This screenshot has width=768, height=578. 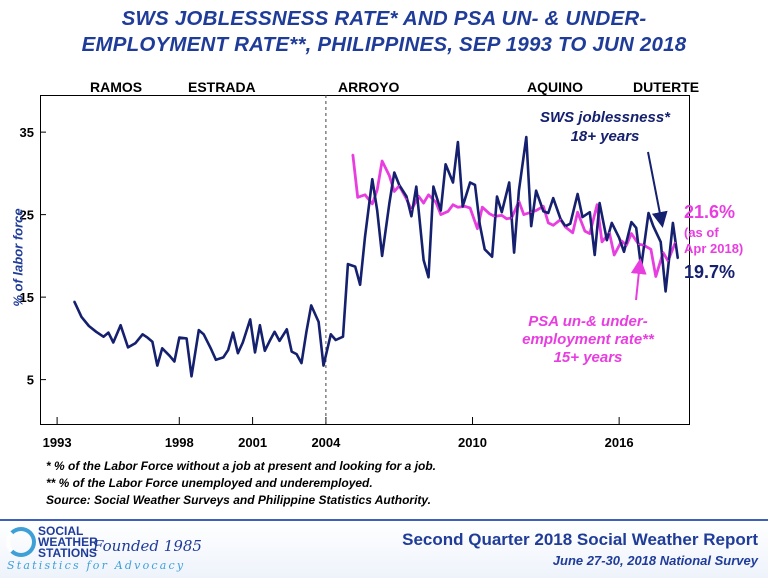 I want to click on y-tick-label: 15, so click(x=27, y=297).